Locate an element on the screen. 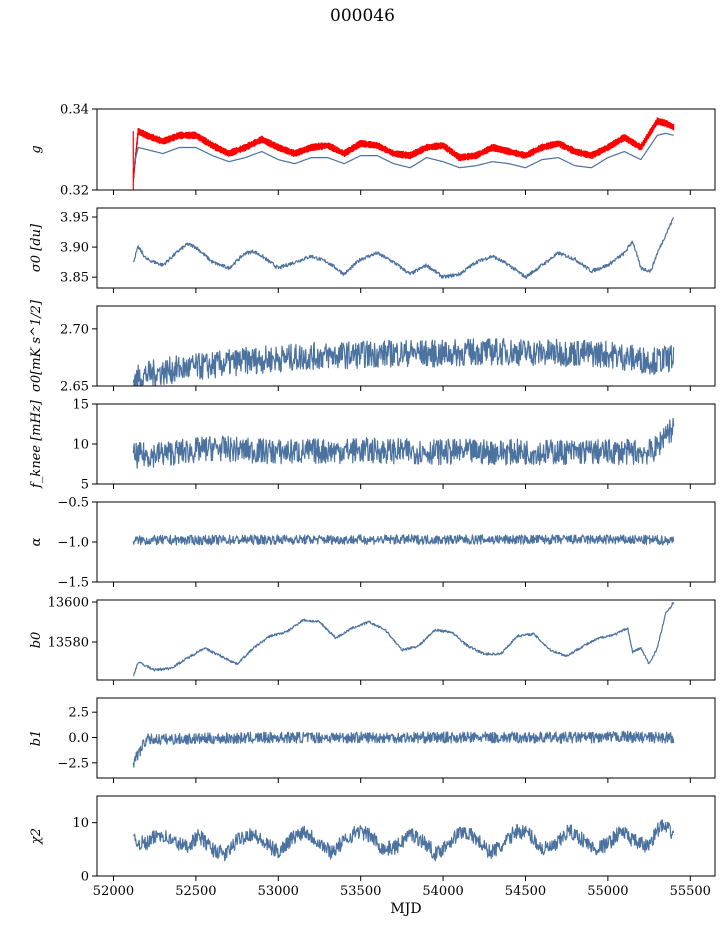  y-tick-label: −0.5 is located at coordinates (73, 503).